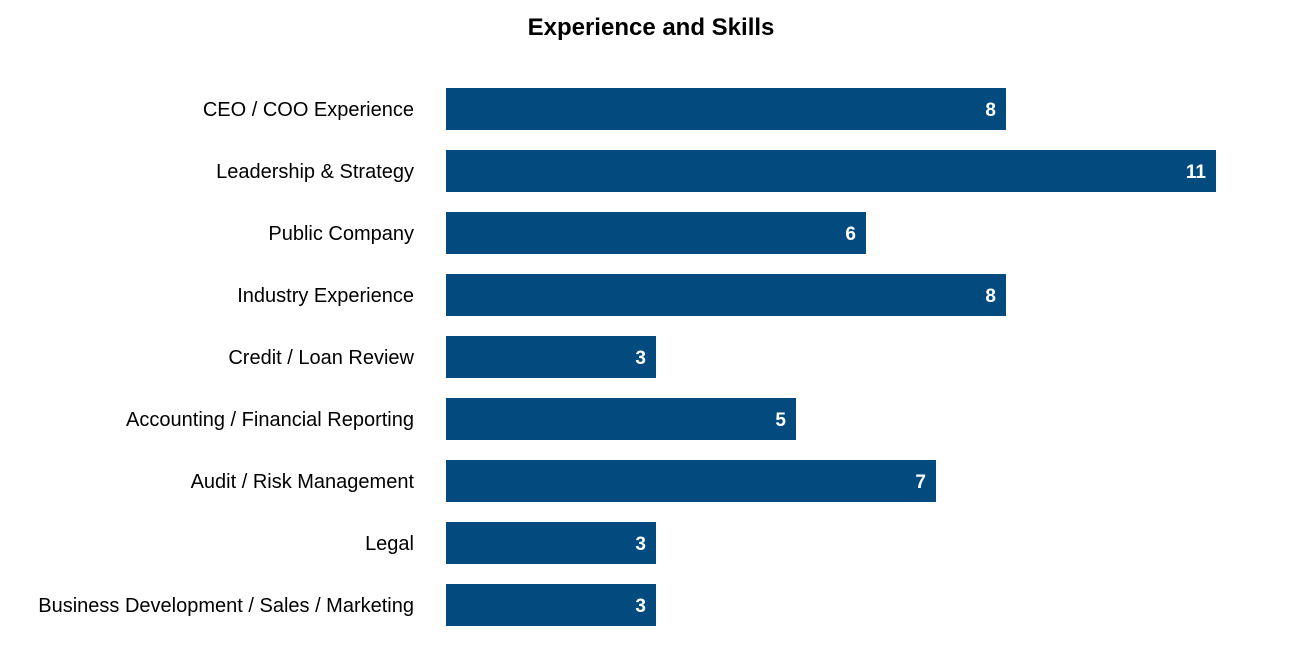  I want to click on bar-row: Leadership & Strategy 11, so click(716, 171).